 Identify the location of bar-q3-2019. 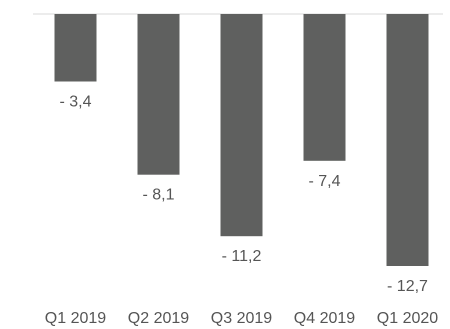
(241, 125).